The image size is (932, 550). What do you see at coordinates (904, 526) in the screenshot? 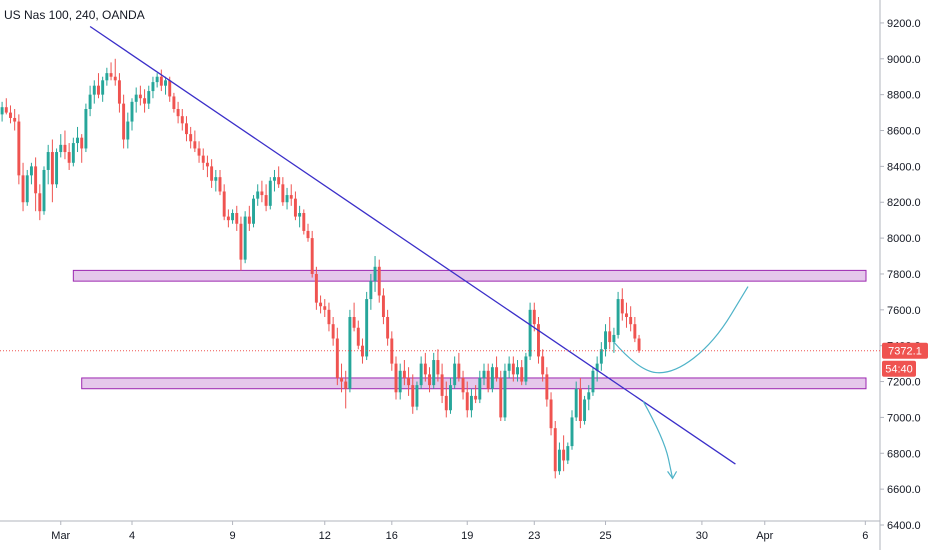
I see `price-tick-label: 6400.0` at bounding box center [904, 526].